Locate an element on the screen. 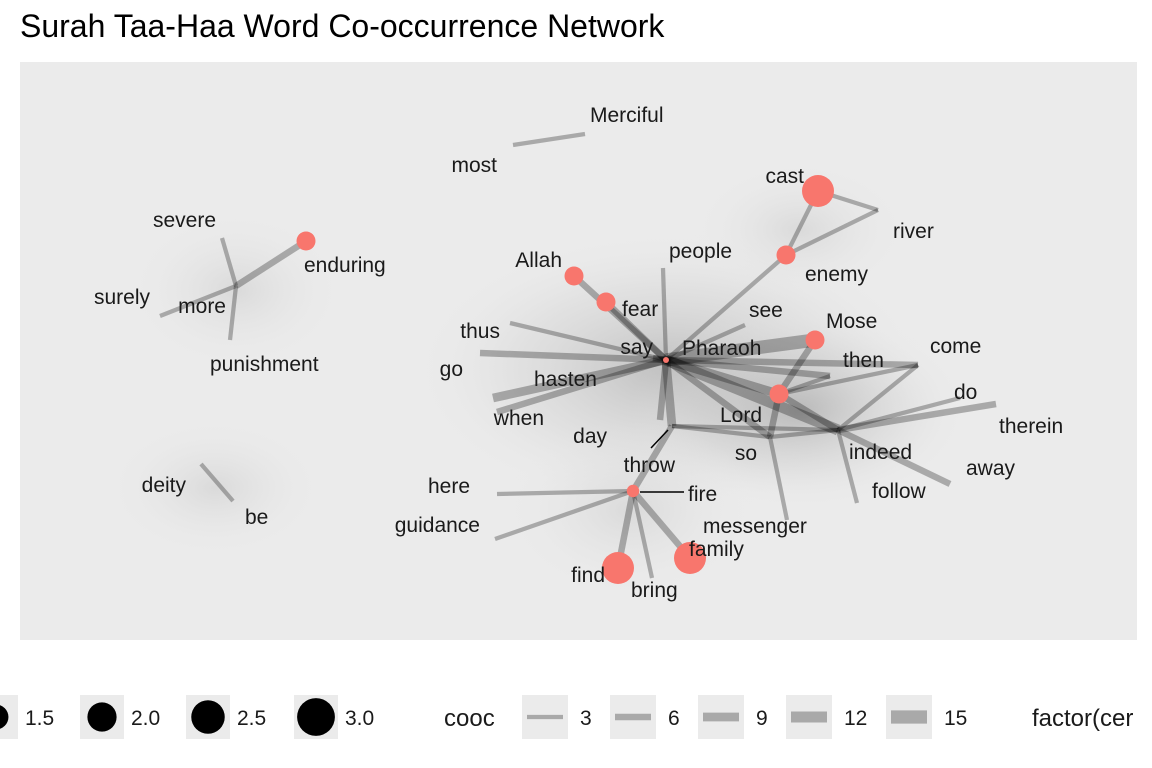 The height and width of the screenshot is (768, 1152). node-mose is located at coordinates (815, 340).